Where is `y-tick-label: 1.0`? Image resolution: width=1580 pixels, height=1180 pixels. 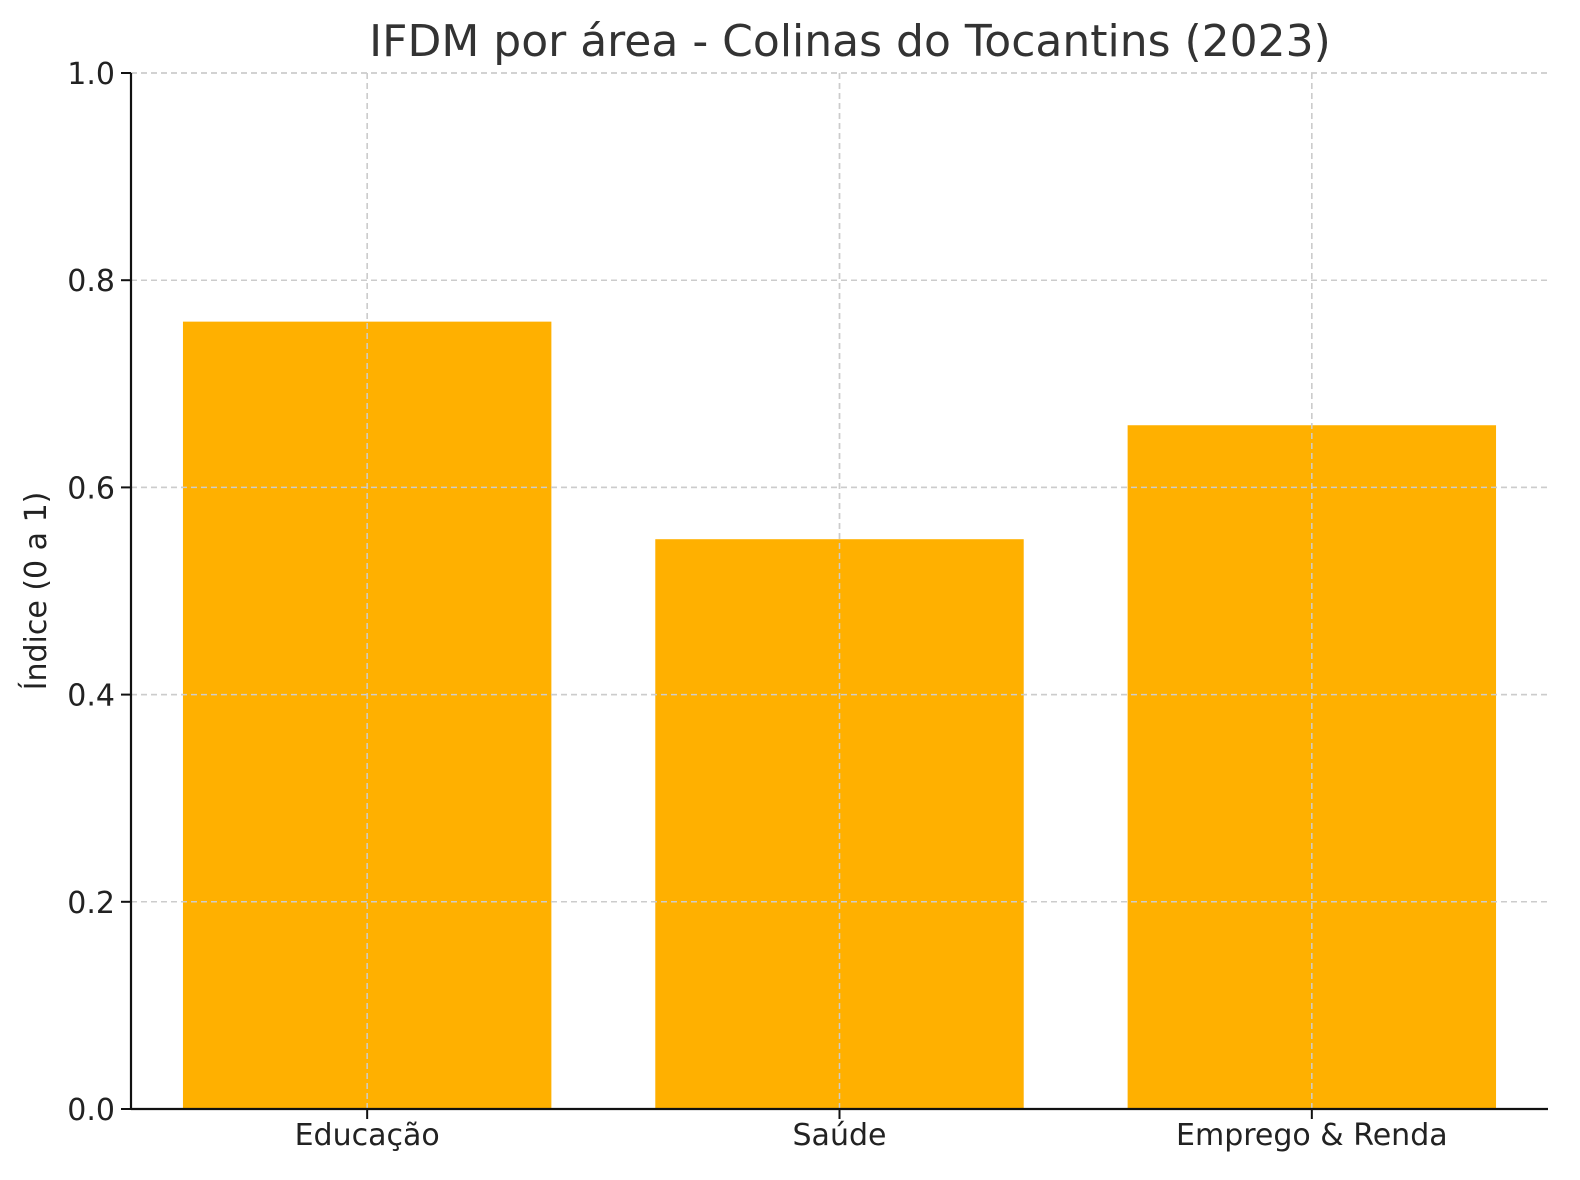 y-tick-label: 1.0 is located at coordinates (91, 74).